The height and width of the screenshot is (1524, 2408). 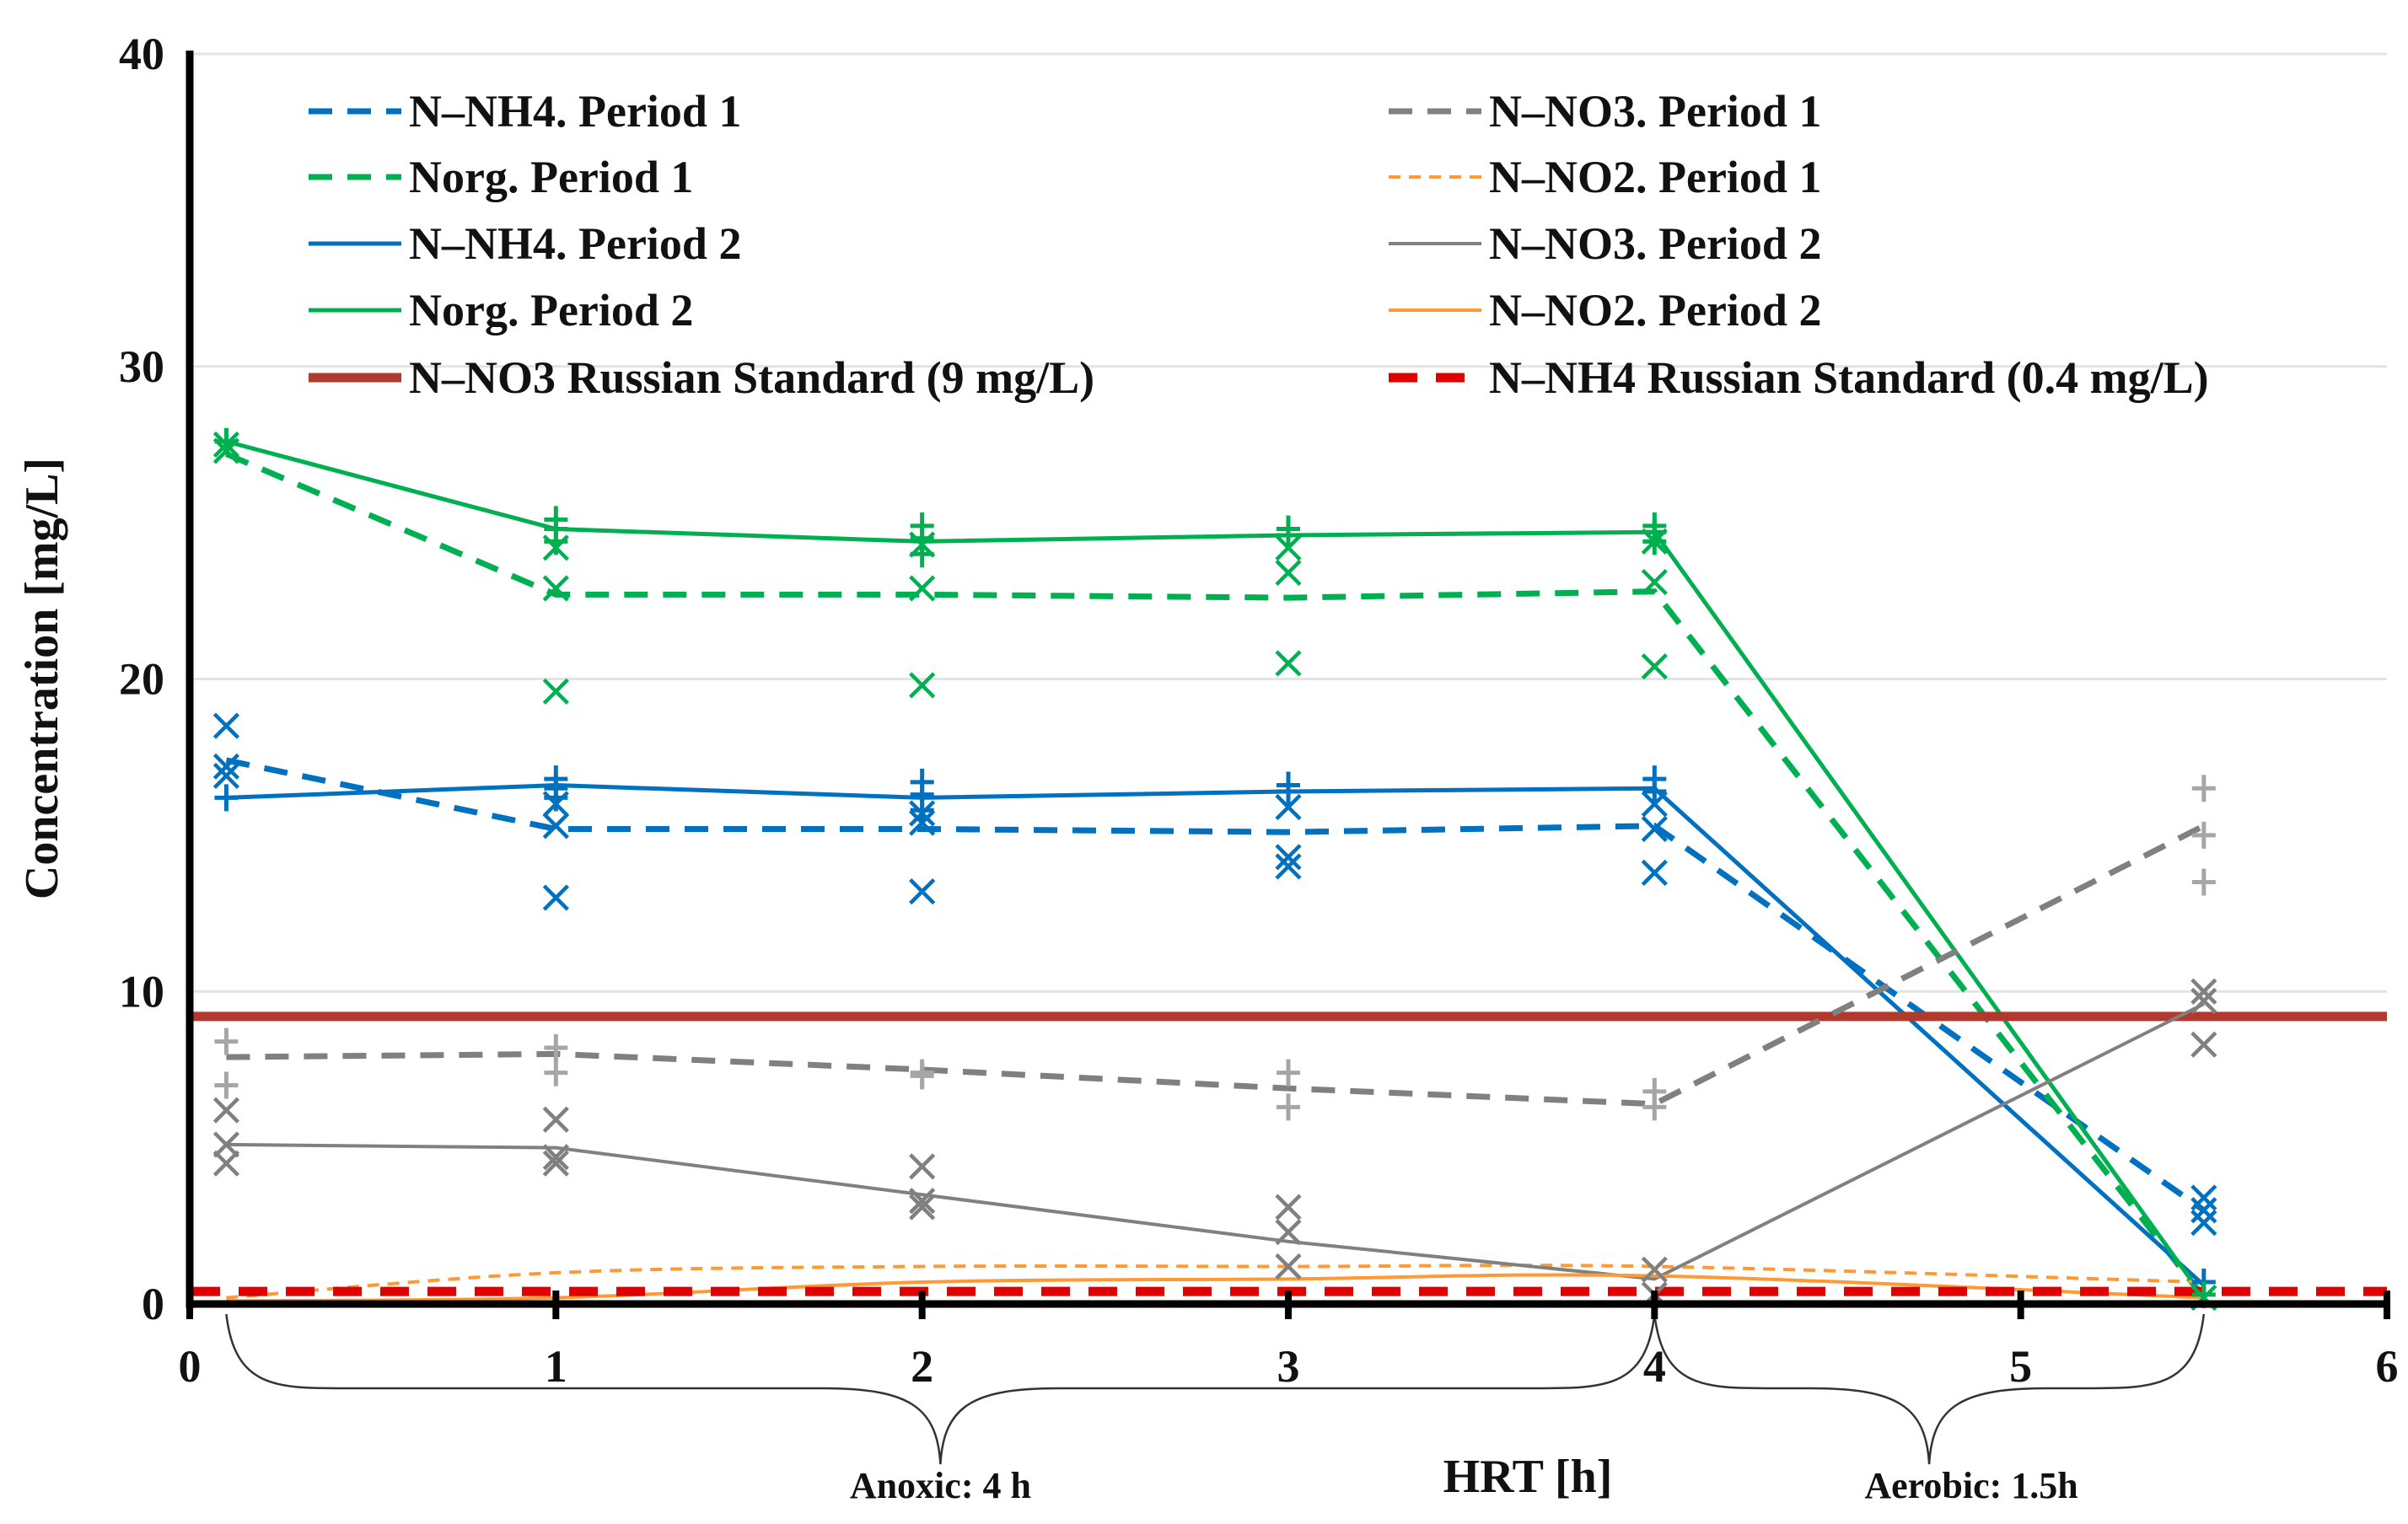 I want to click on y-tick-label: 40, so click(x=141, y=54).